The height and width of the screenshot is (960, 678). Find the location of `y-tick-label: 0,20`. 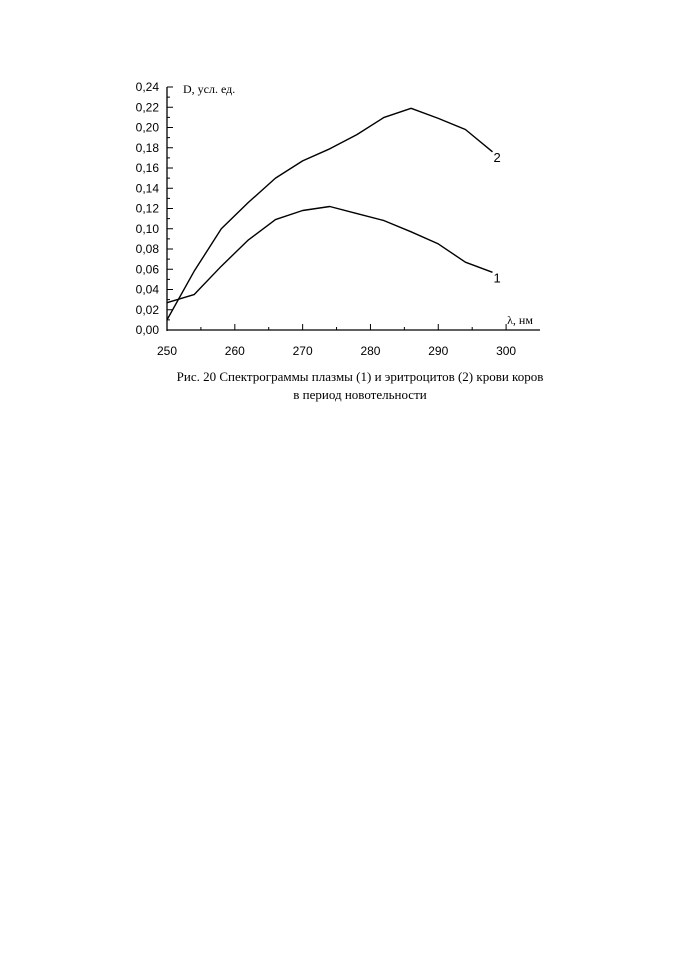

y-tick-label: 0,20 is located at coordinates (148, 128).